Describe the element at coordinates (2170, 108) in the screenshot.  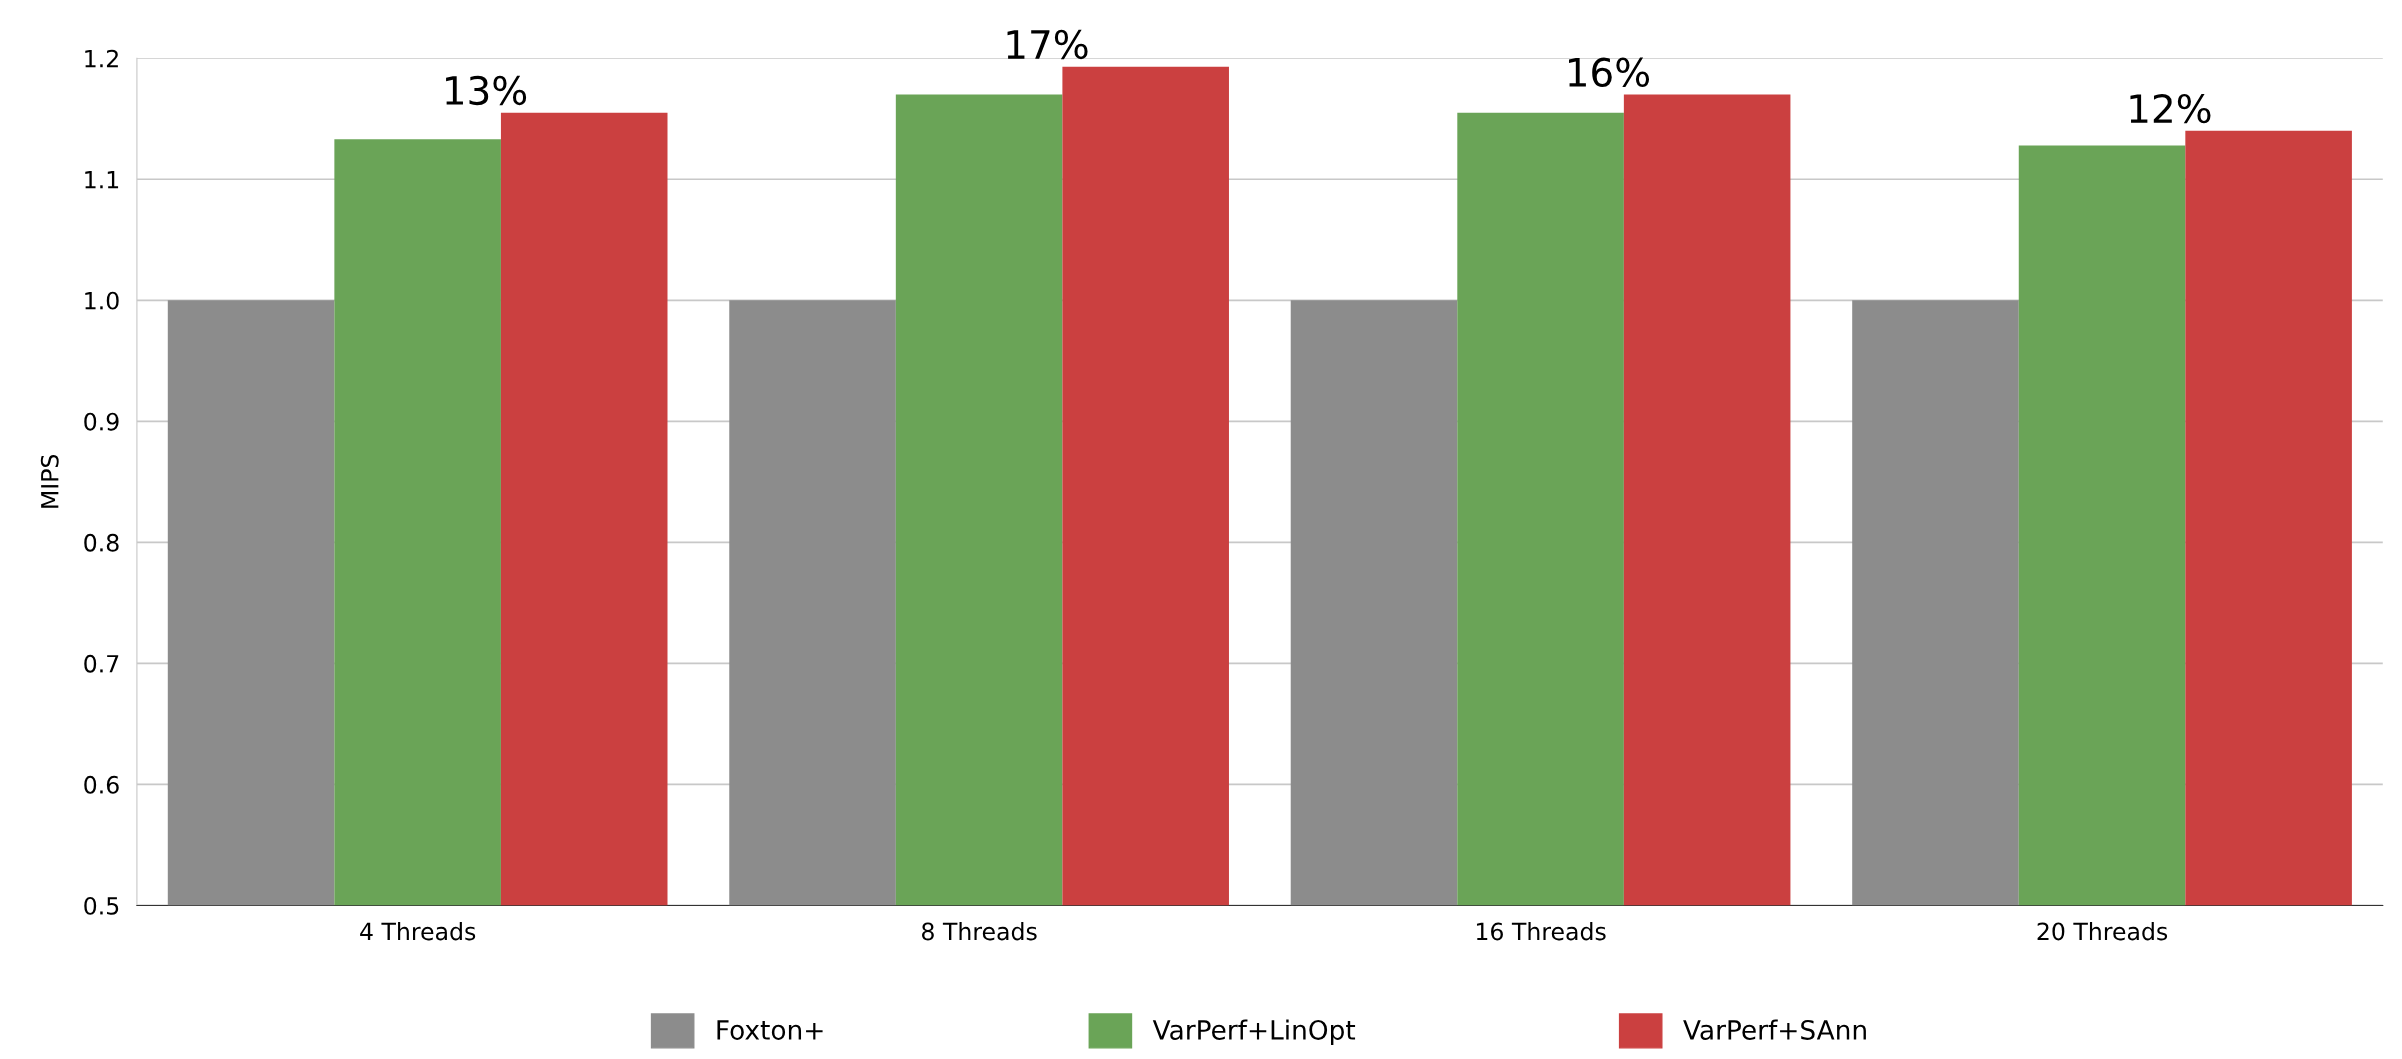
I see `annotation: 12%` at that location.